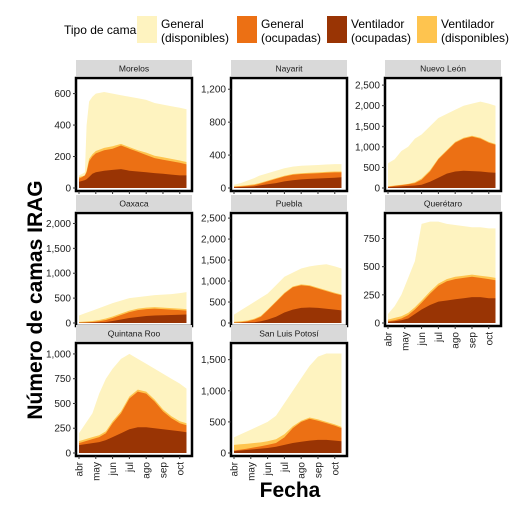 The width and height of the screenshot is (525, 507). Describe the element at coordinates (182, 24) in the screenshot. I see `legend-label-gen_disp-line1: General` at that location.